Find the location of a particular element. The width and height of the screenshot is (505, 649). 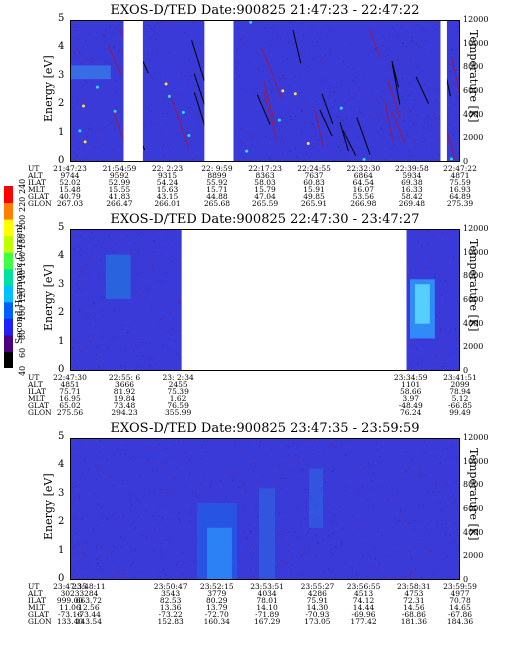

y-tick-label: 3 is located at coordinates (61, 284).